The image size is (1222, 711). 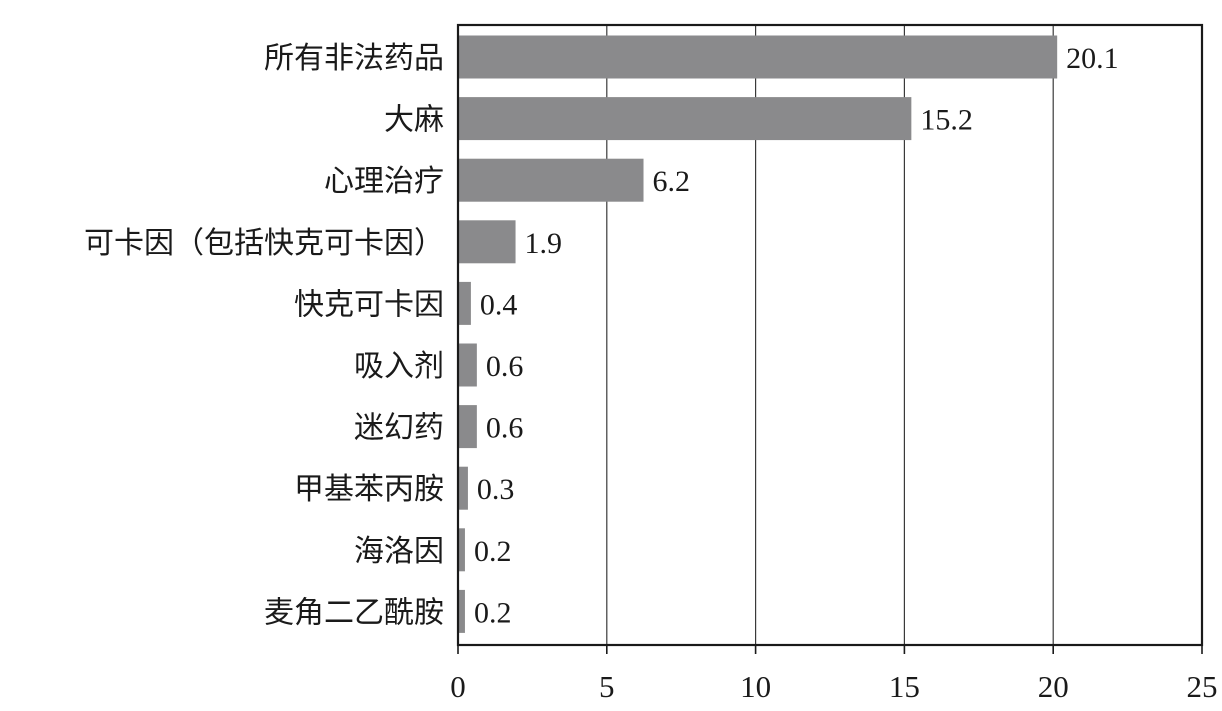 I want to click on category-label: 所有非法药品, so click(x=354, y=58).